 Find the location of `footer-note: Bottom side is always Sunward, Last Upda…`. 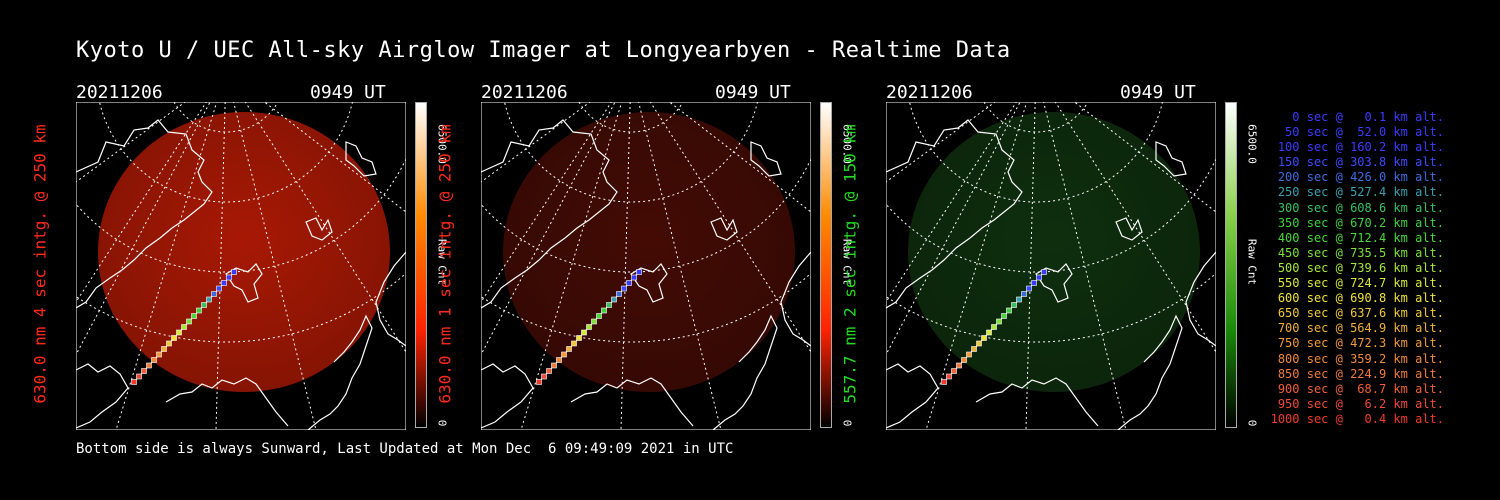

footer-note: Bottom side is always Sunward, Last Upda… is located at coordinates (405, 449).